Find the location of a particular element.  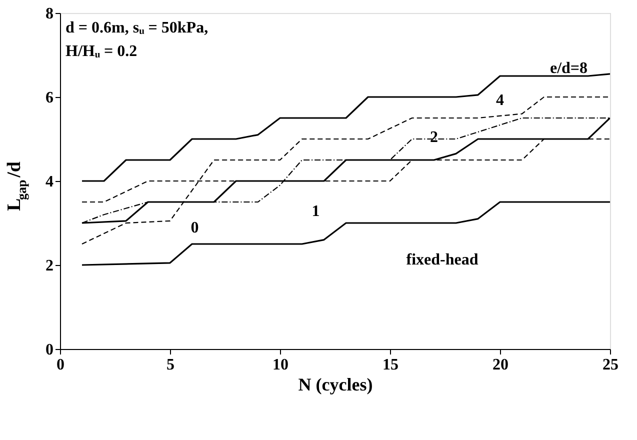

annotation: 2 is located at coordinates (434, 137).